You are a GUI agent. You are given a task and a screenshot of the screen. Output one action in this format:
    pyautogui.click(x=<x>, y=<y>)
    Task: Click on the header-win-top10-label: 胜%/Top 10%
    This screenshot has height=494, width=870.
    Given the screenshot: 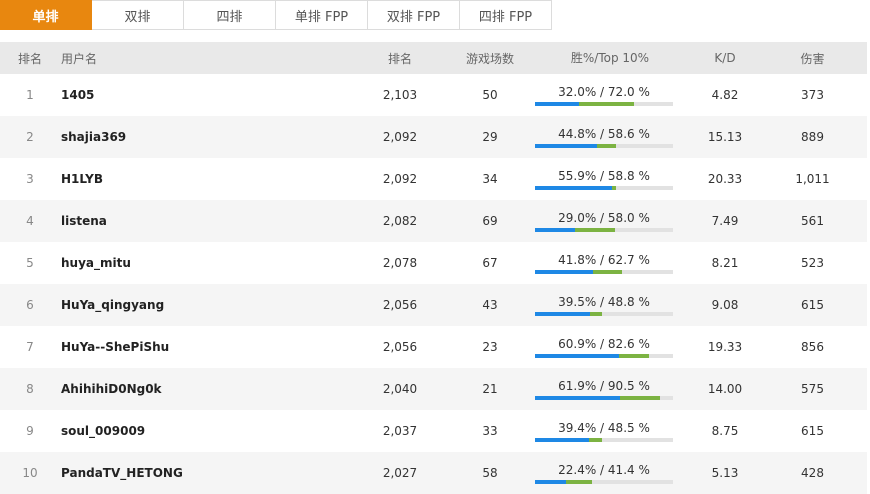 What is the action you would take?
    pyautogui.click(x=610, y=58)
    